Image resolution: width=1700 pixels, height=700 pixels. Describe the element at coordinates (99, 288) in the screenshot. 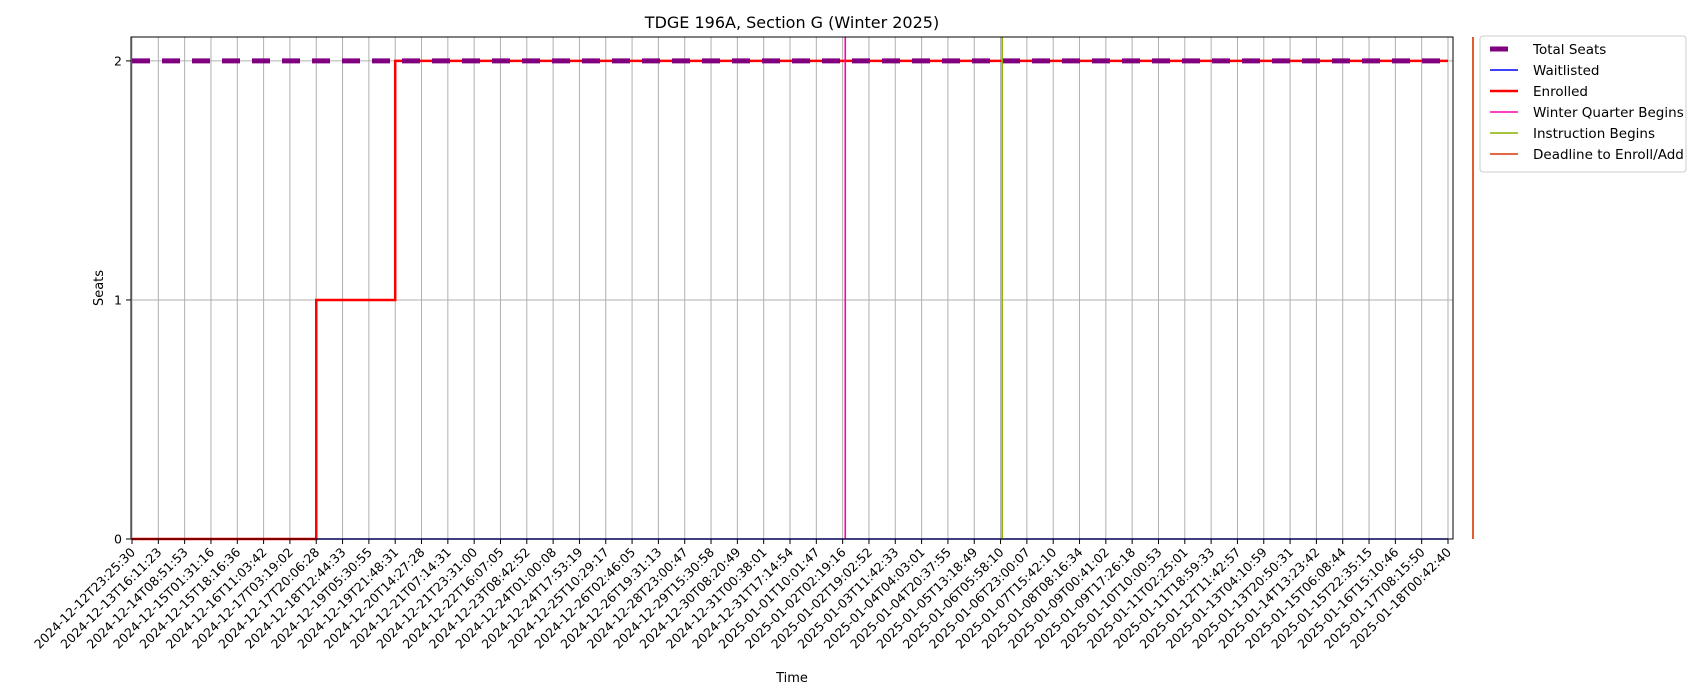

I see `y-axis-label: Seats` at that location.